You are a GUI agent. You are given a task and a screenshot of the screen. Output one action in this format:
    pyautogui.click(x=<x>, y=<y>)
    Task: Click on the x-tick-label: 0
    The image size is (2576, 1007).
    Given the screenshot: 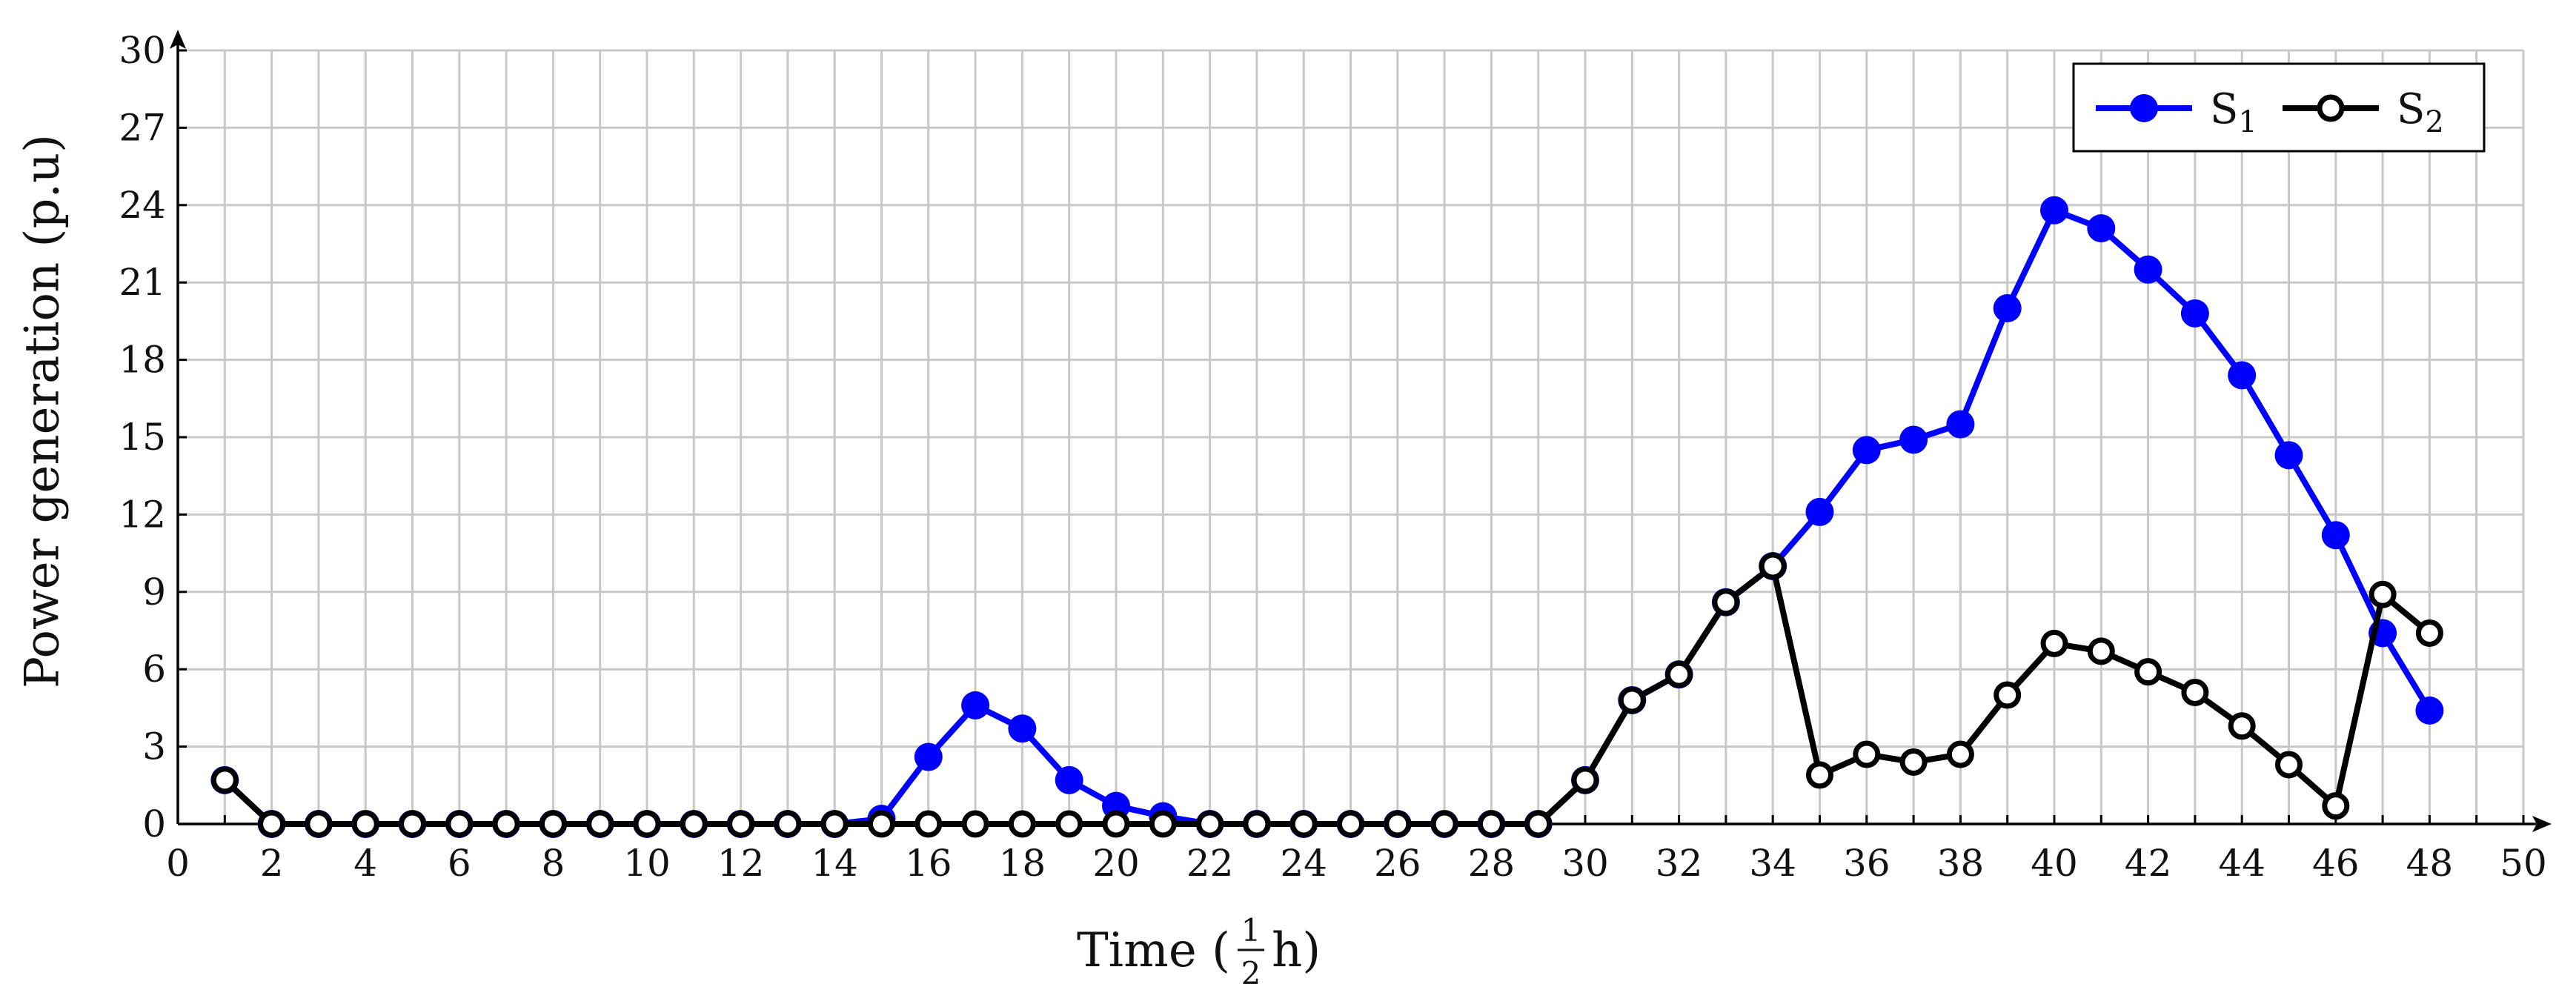 What is the action you would take?
    pyautogui.click(x=178, y=863)
    